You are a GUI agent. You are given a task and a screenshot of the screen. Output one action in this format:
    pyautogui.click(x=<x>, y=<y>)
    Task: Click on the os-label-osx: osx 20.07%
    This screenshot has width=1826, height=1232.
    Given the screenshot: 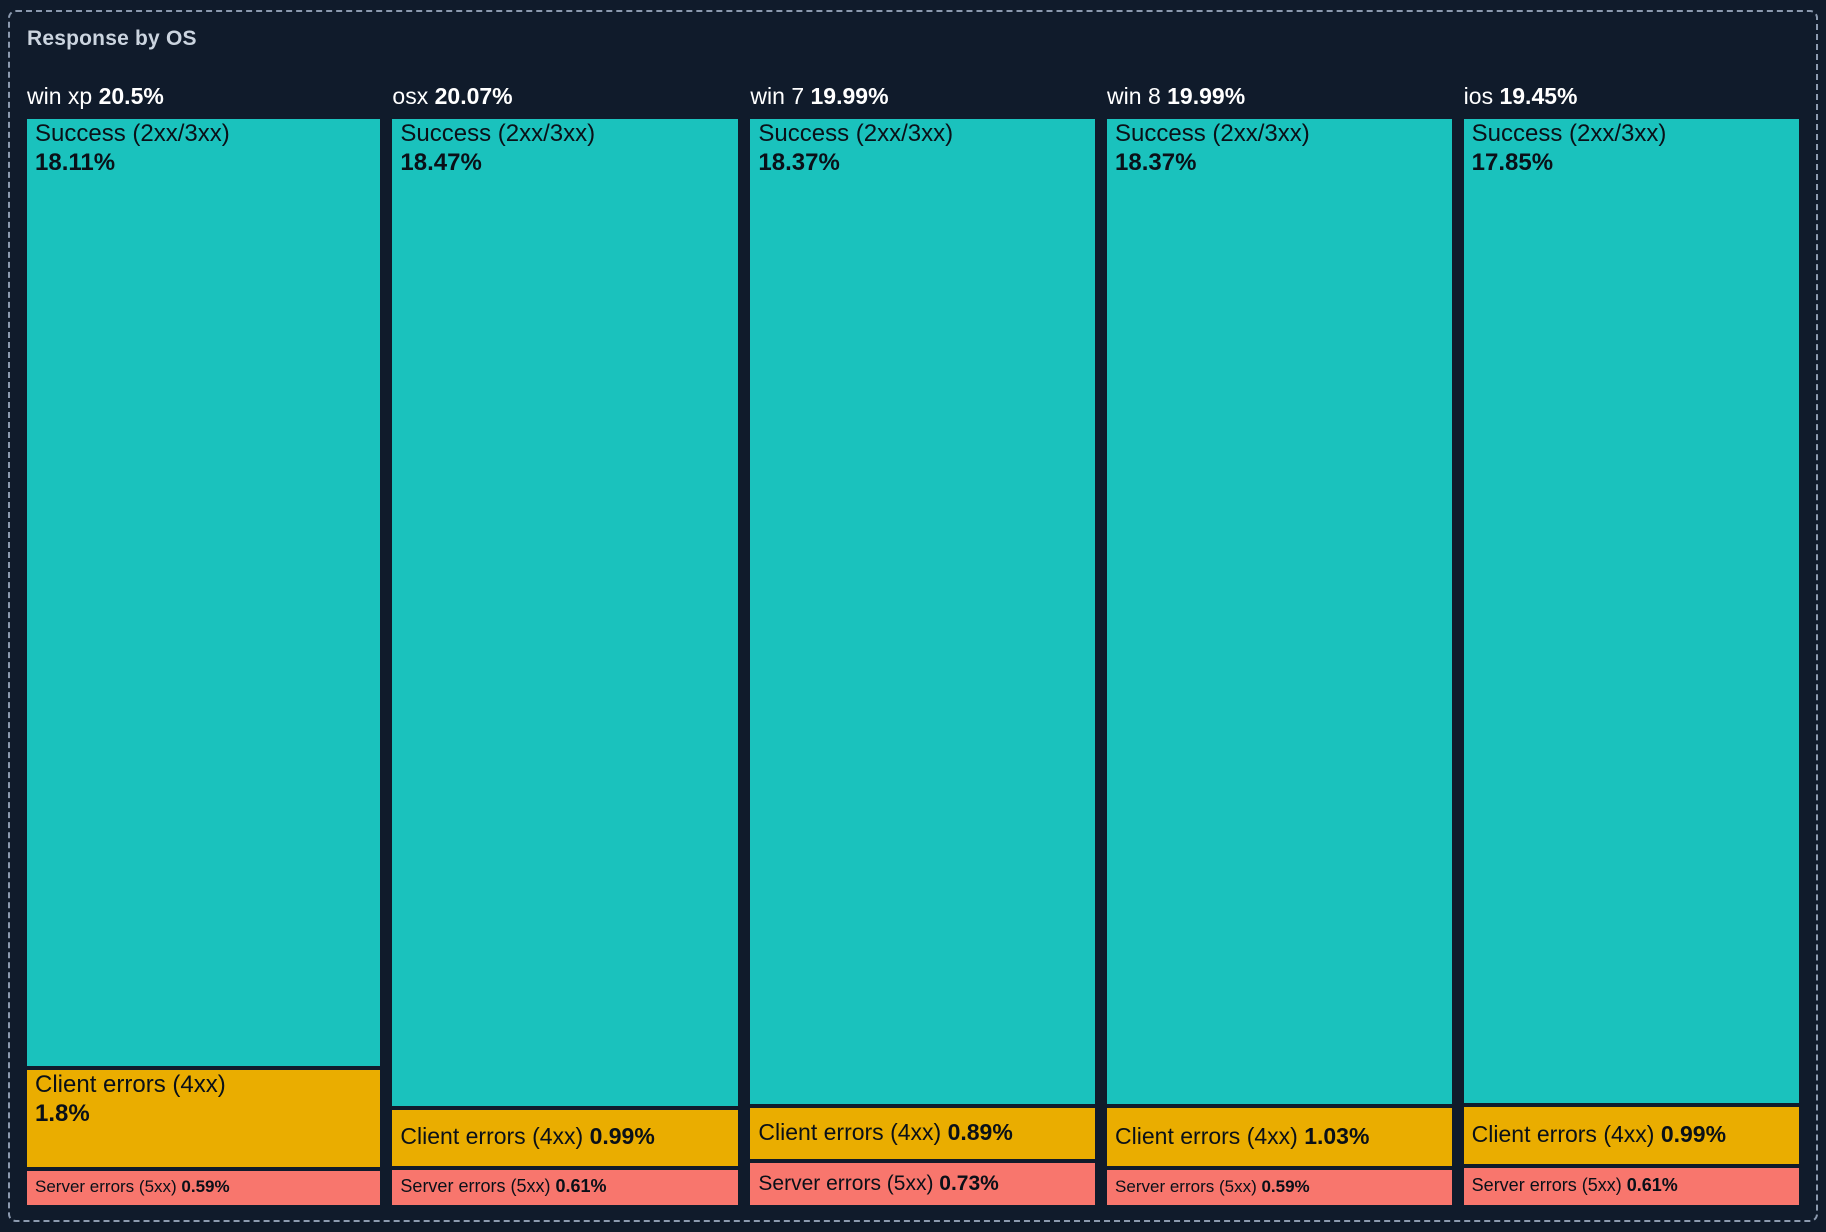 What is the action you would take?
    pyautogui.click(x=565, y=96)
    